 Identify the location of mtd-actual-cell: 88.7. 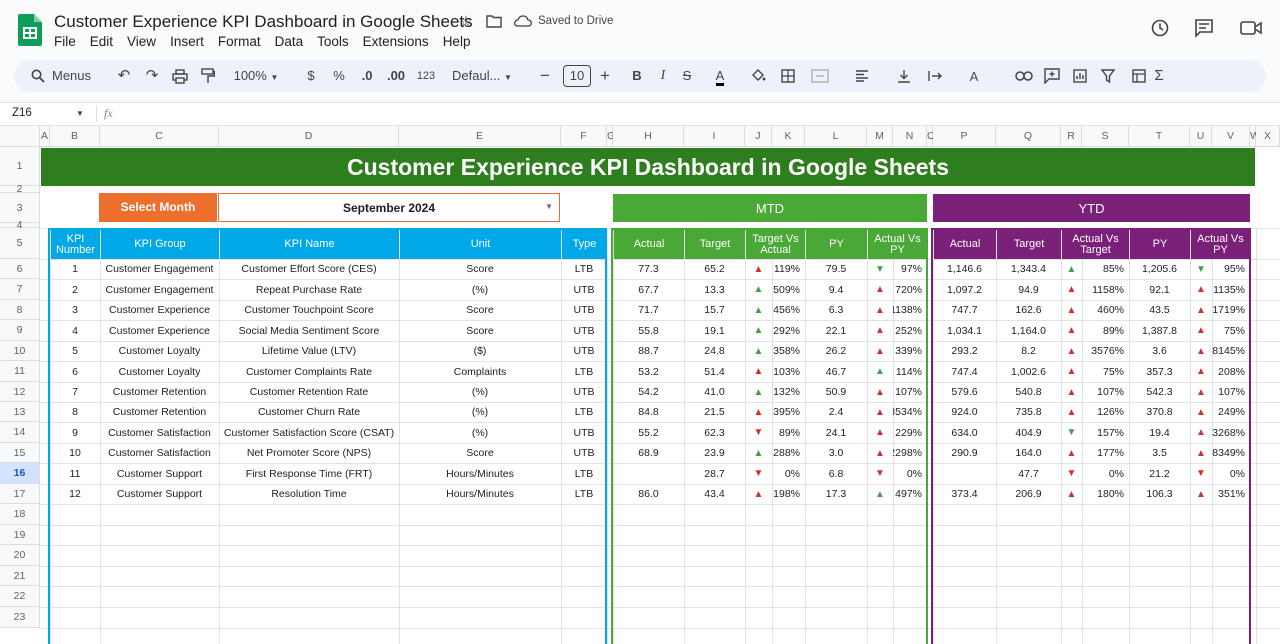
(648, 351).